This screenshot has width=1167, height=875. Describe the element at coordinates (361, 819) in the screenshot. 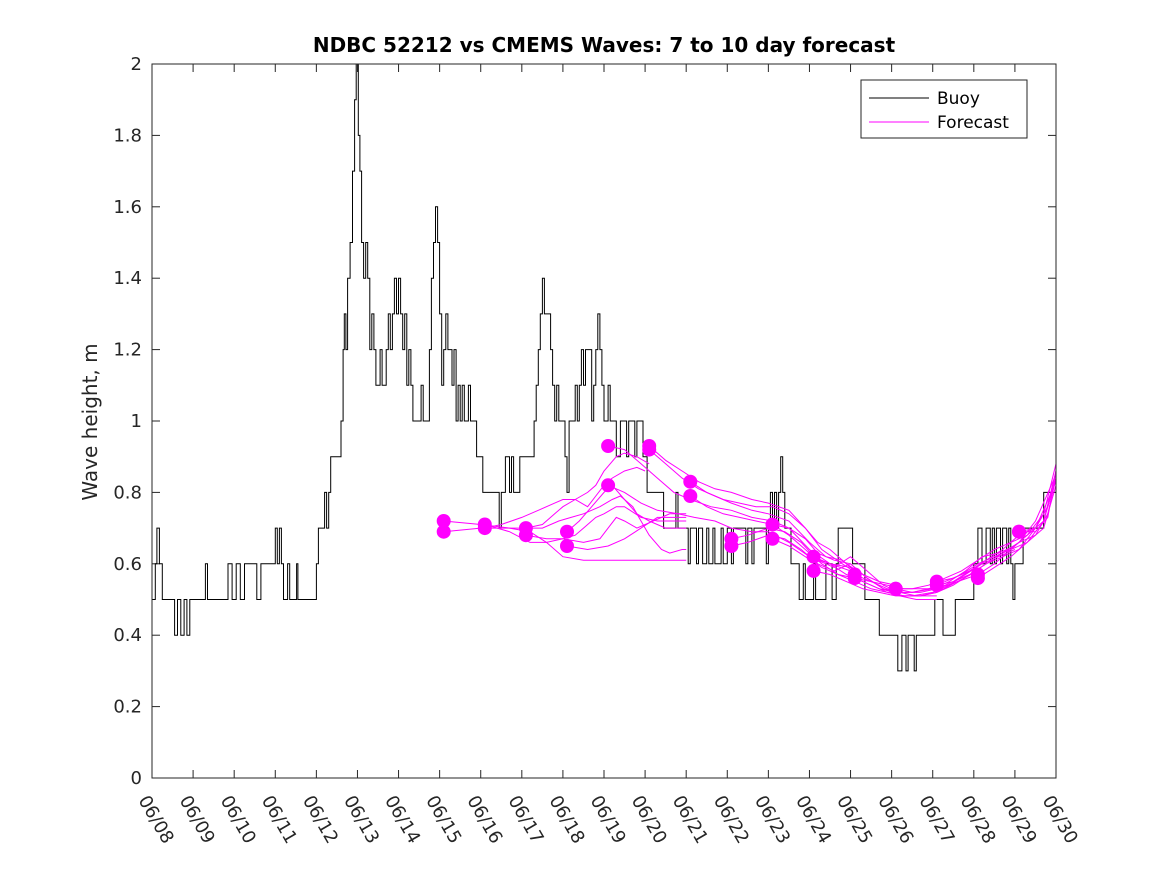

I see `x-tick-label: 06/13` at that location.